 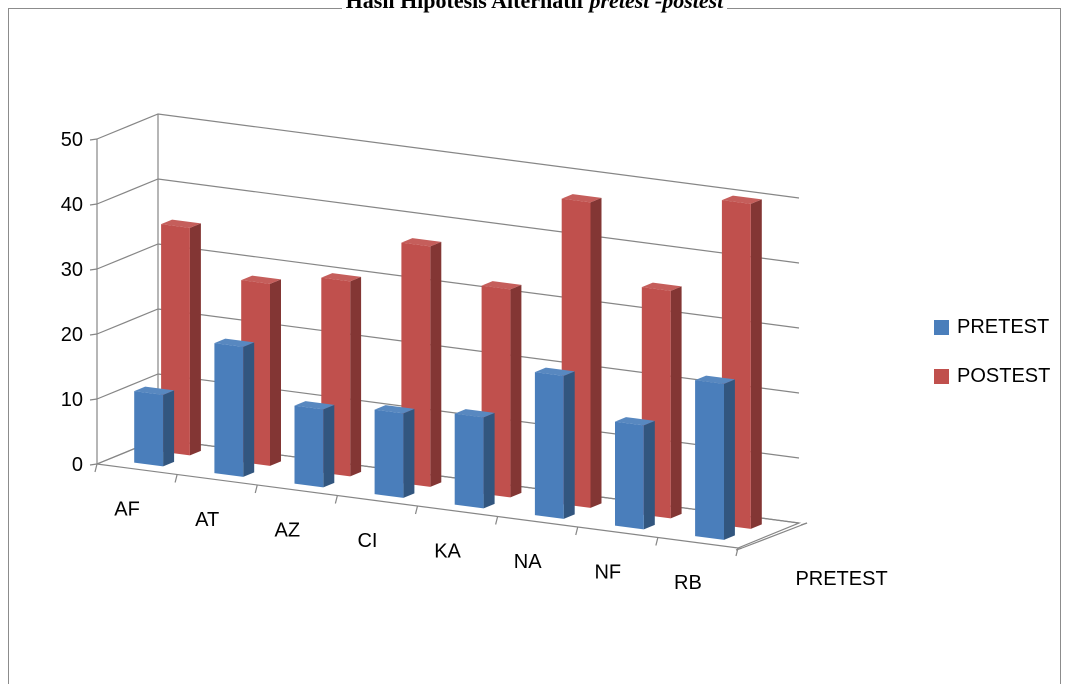 What do you see at coordinates (389, 453) in the screenshot?
I see `bar-pretest-ci-front` at bounding box center [389, 453].